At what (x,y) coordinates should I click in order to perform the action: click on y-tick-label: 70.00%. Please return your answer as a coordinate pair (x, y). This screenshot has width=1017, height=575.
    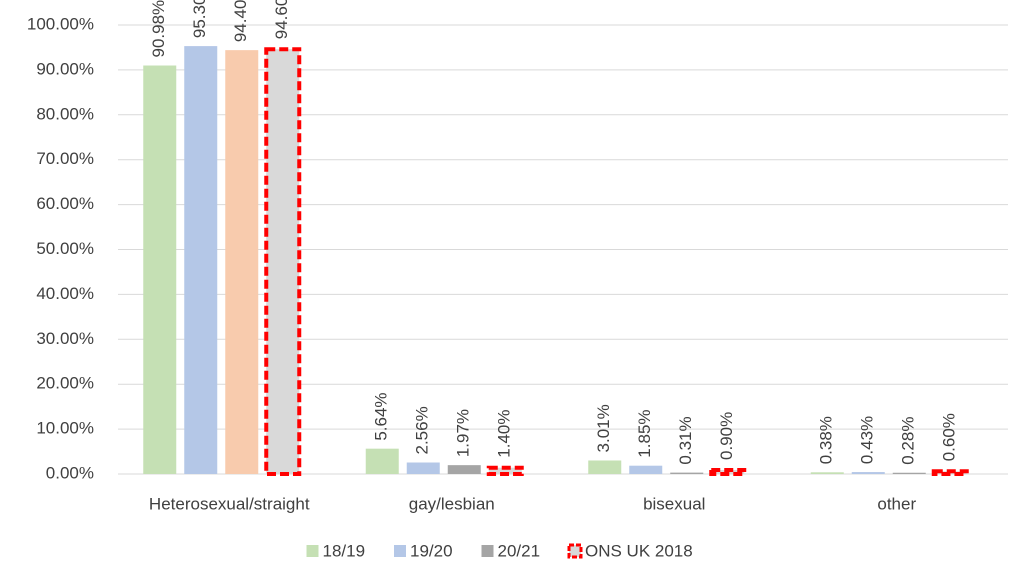
    Looking at the image, I should click on (65, 158).